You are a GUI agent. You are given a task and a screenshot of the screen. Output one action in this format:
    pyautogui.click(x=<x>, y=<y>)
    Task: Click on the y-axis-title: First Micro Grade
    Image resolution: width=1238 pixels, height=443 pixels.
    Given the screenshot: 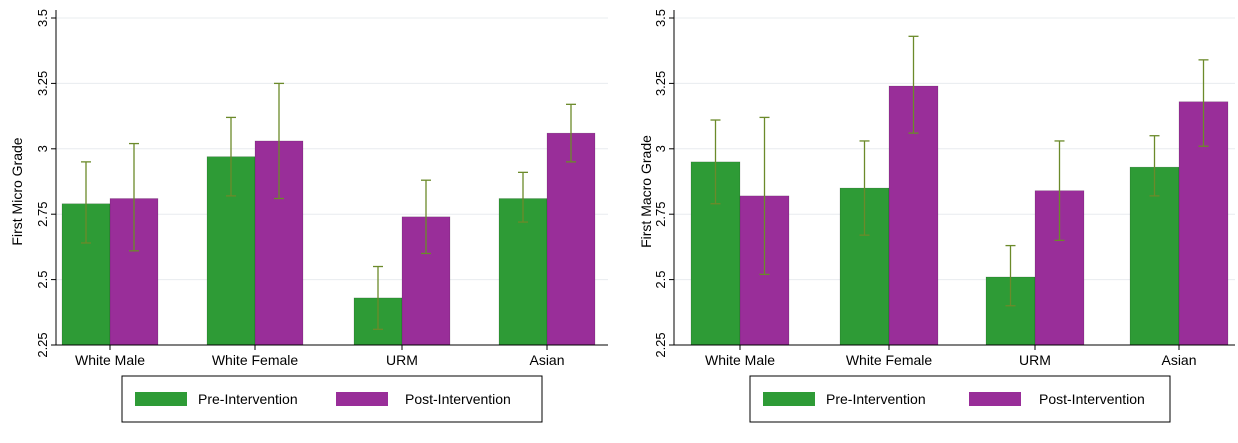 What is the action you would take?
    pyautogui.click(x=17, y=191)
    